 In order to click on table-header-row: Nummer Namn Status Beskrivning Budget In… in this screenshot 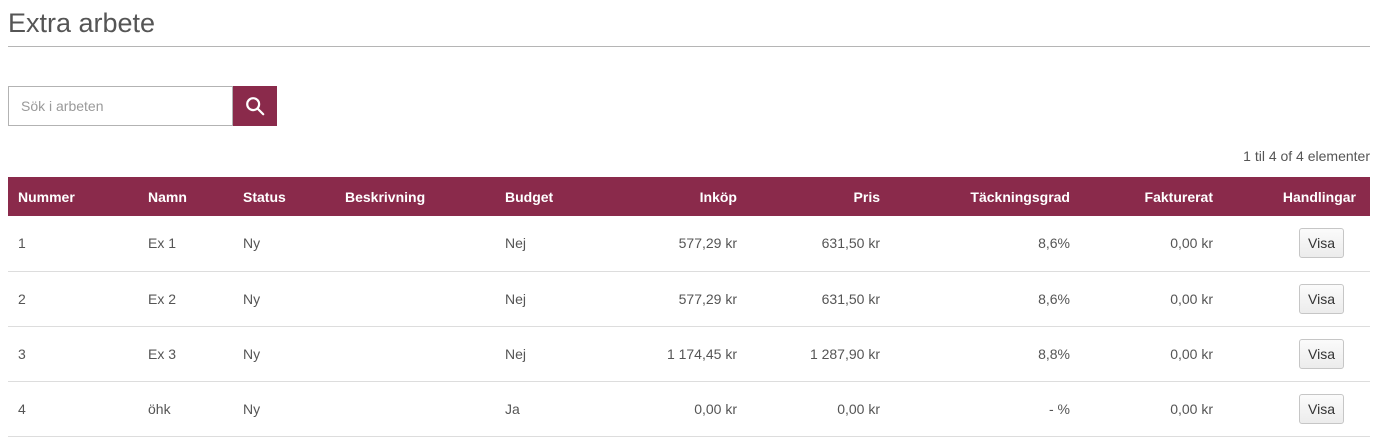, I will do `click(689, 196)`.